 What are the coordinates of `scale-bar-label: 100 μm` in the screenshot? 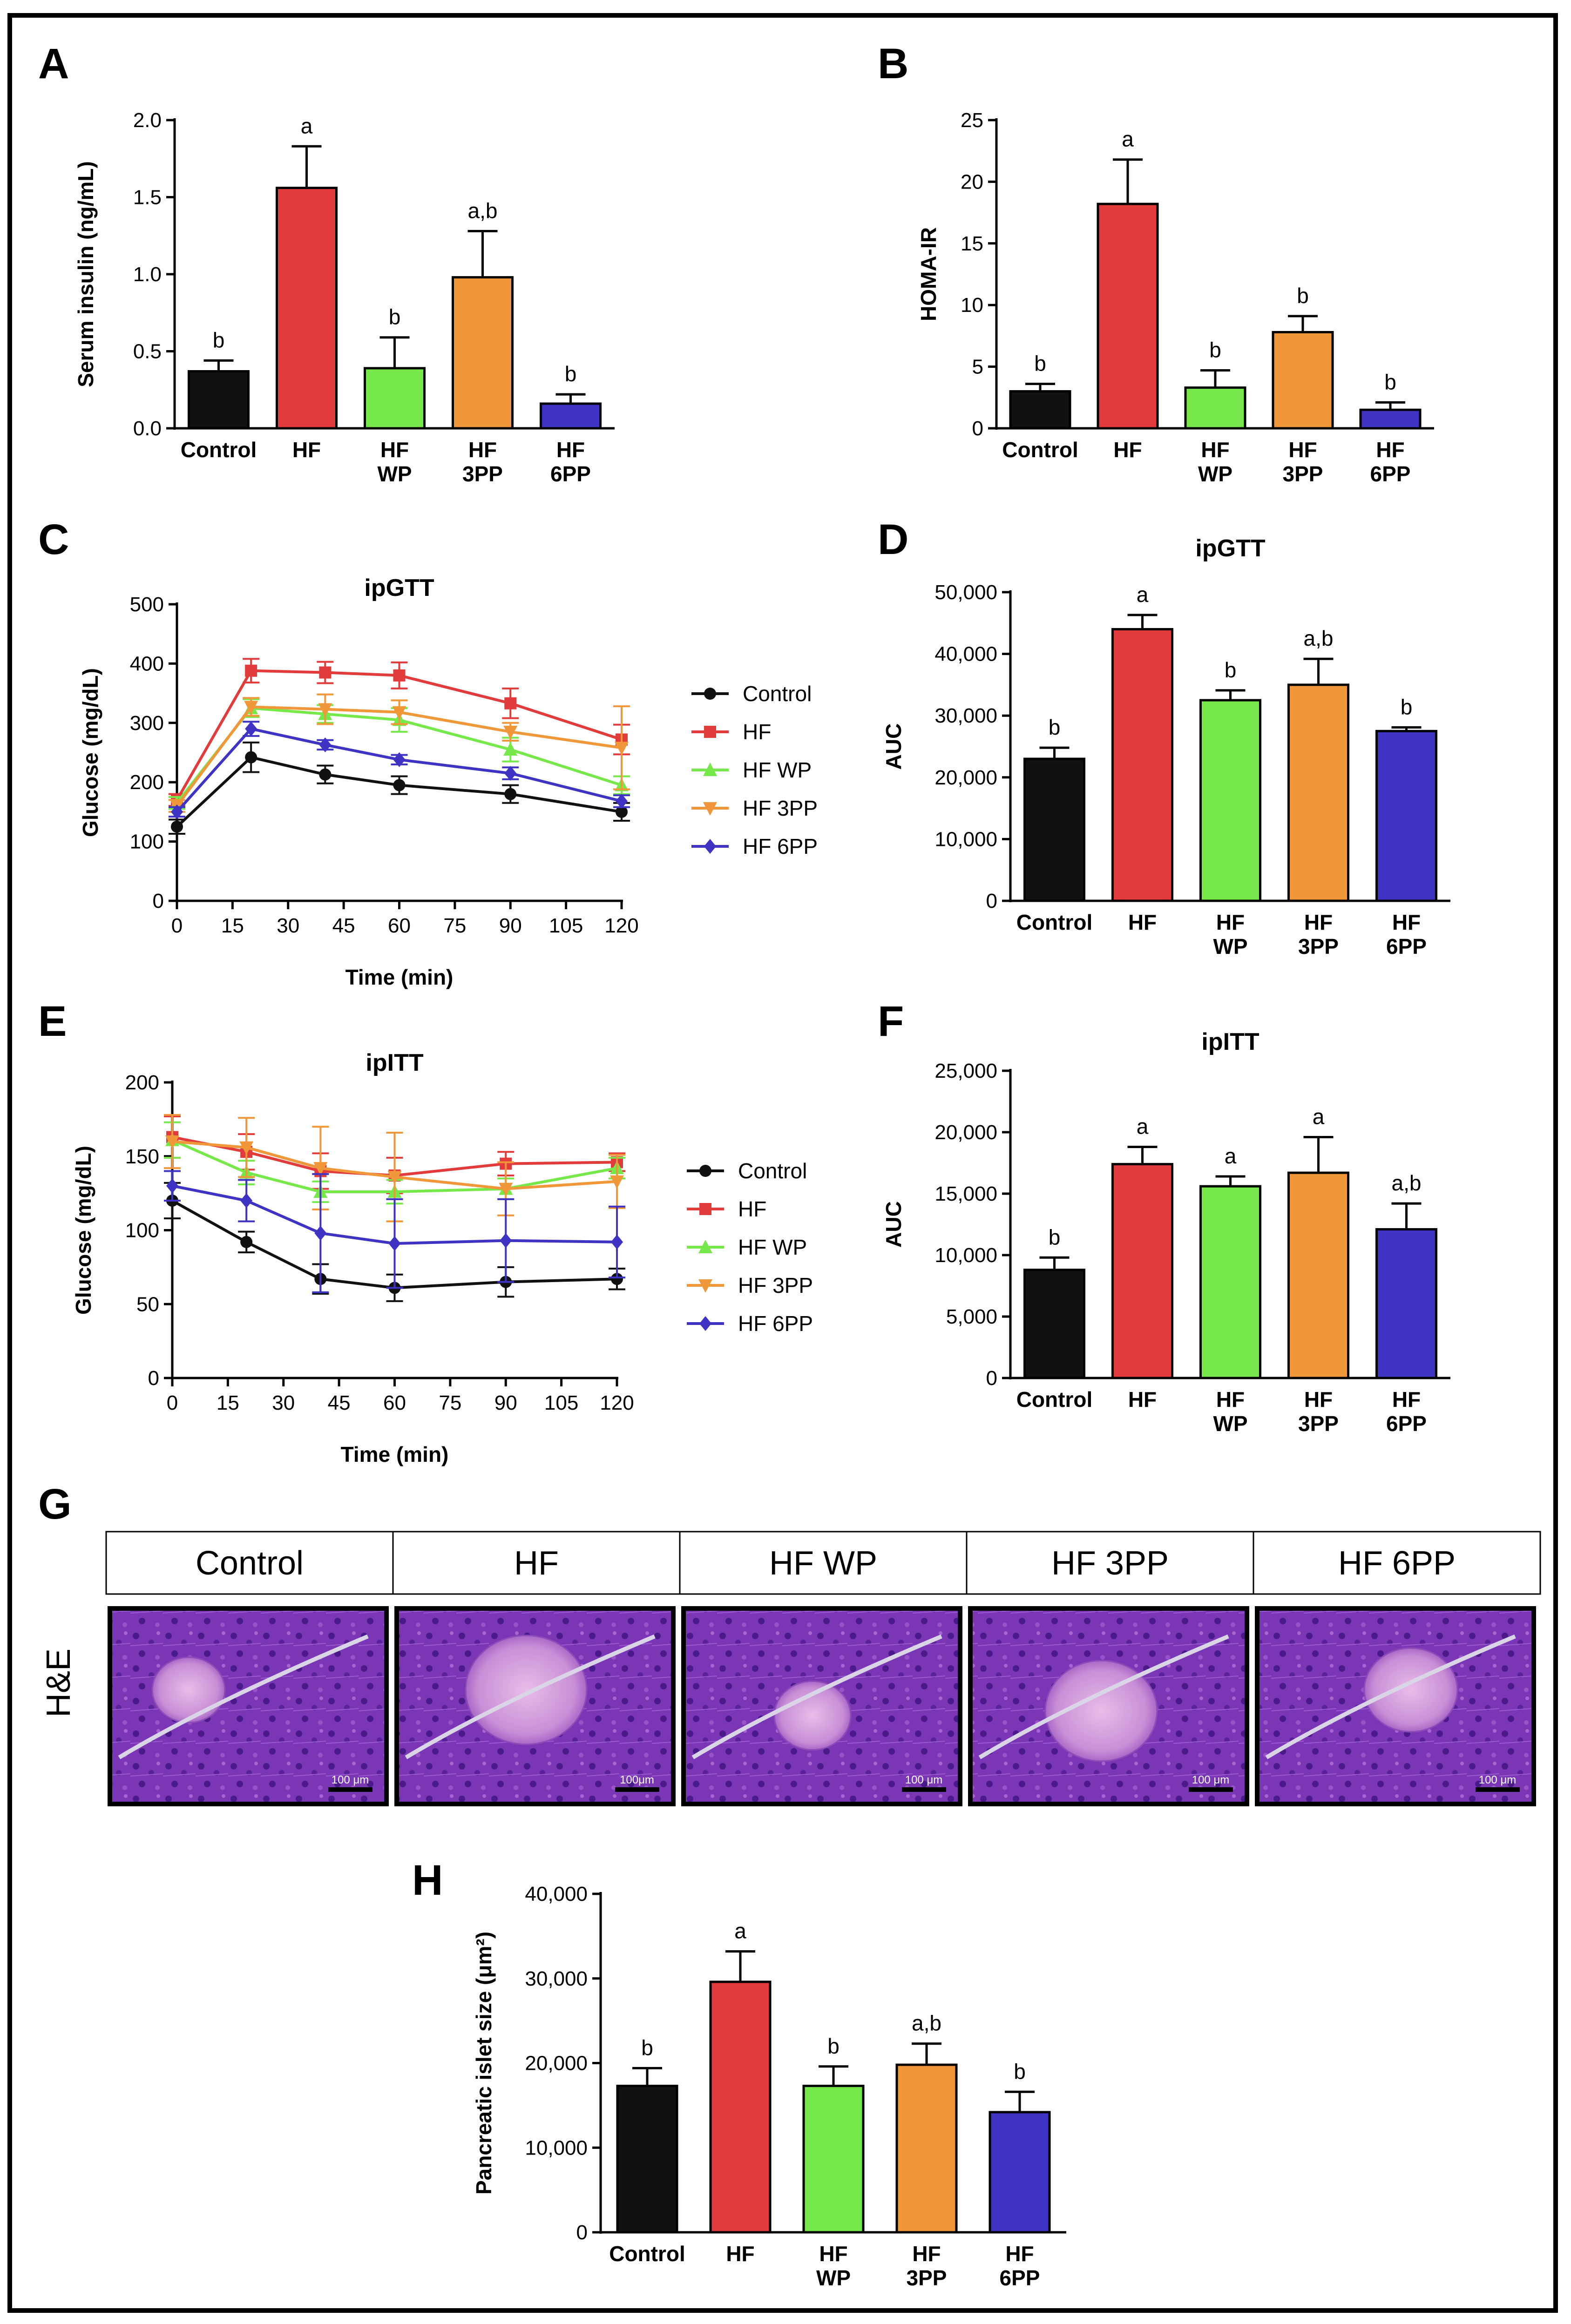 It's located at (1211, 1780).